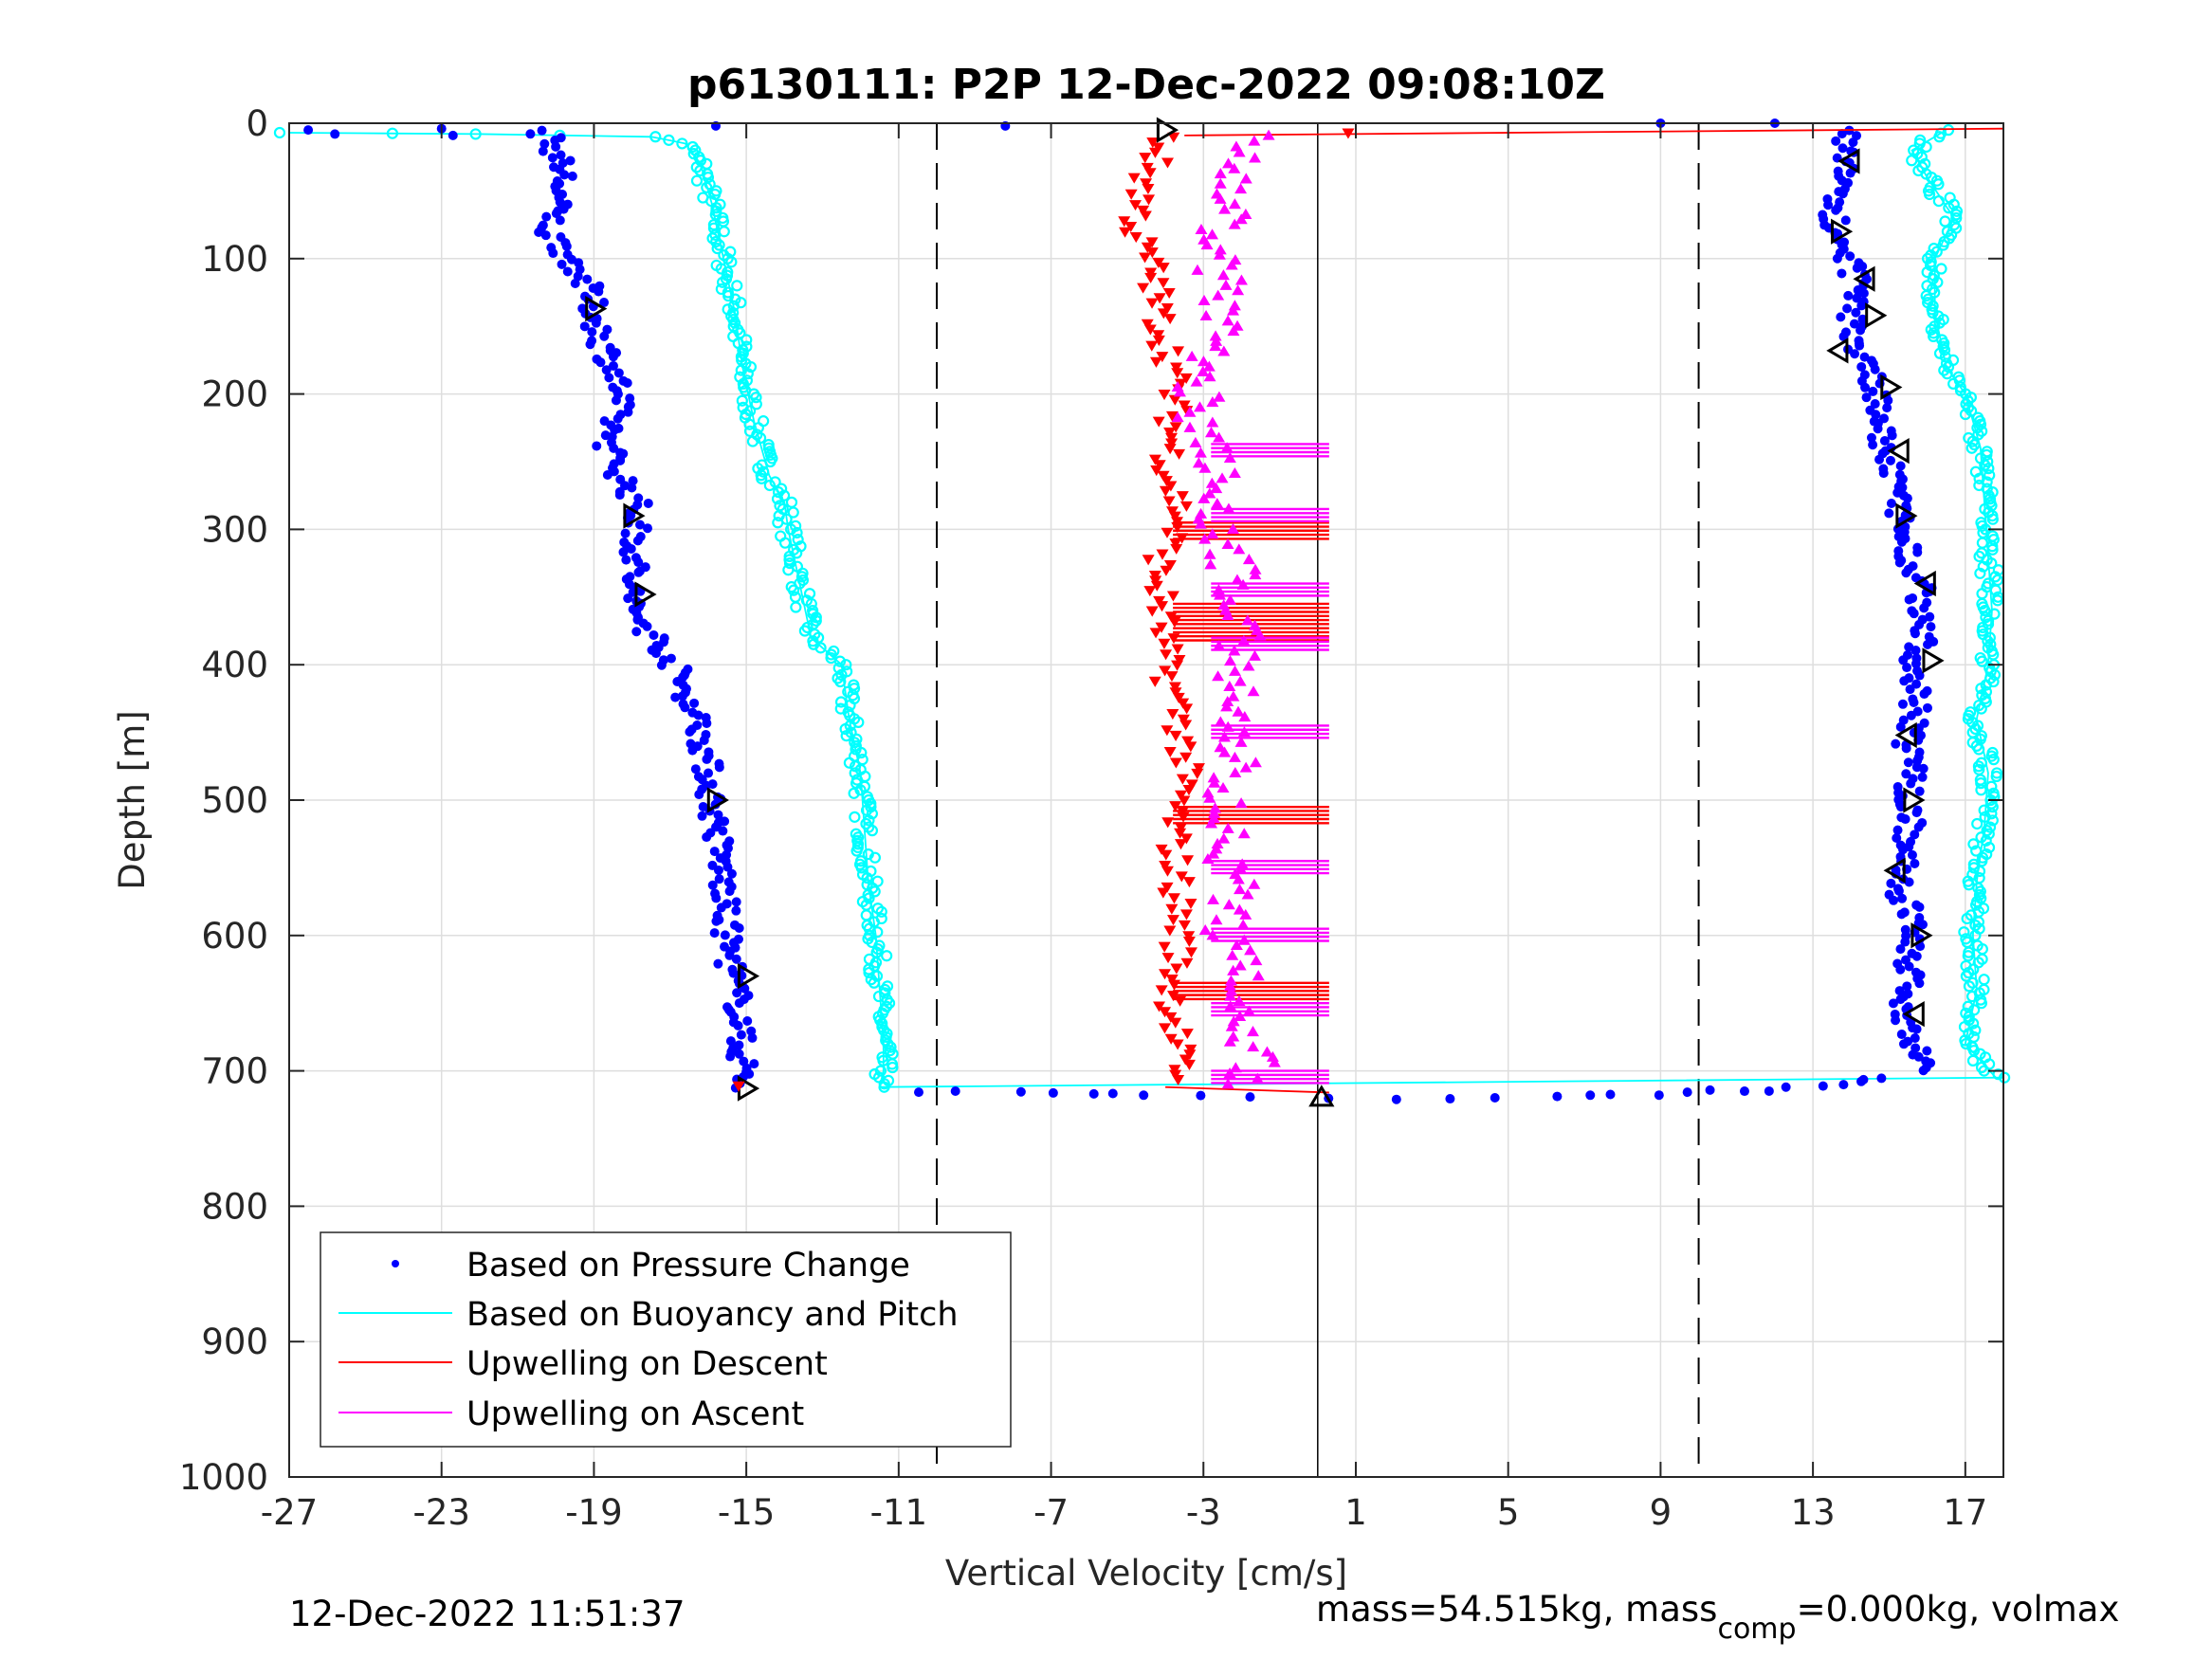  Describe the element at coordinates (234, 800) in the screenshot. I see `y-tick-label: 500` at that location.